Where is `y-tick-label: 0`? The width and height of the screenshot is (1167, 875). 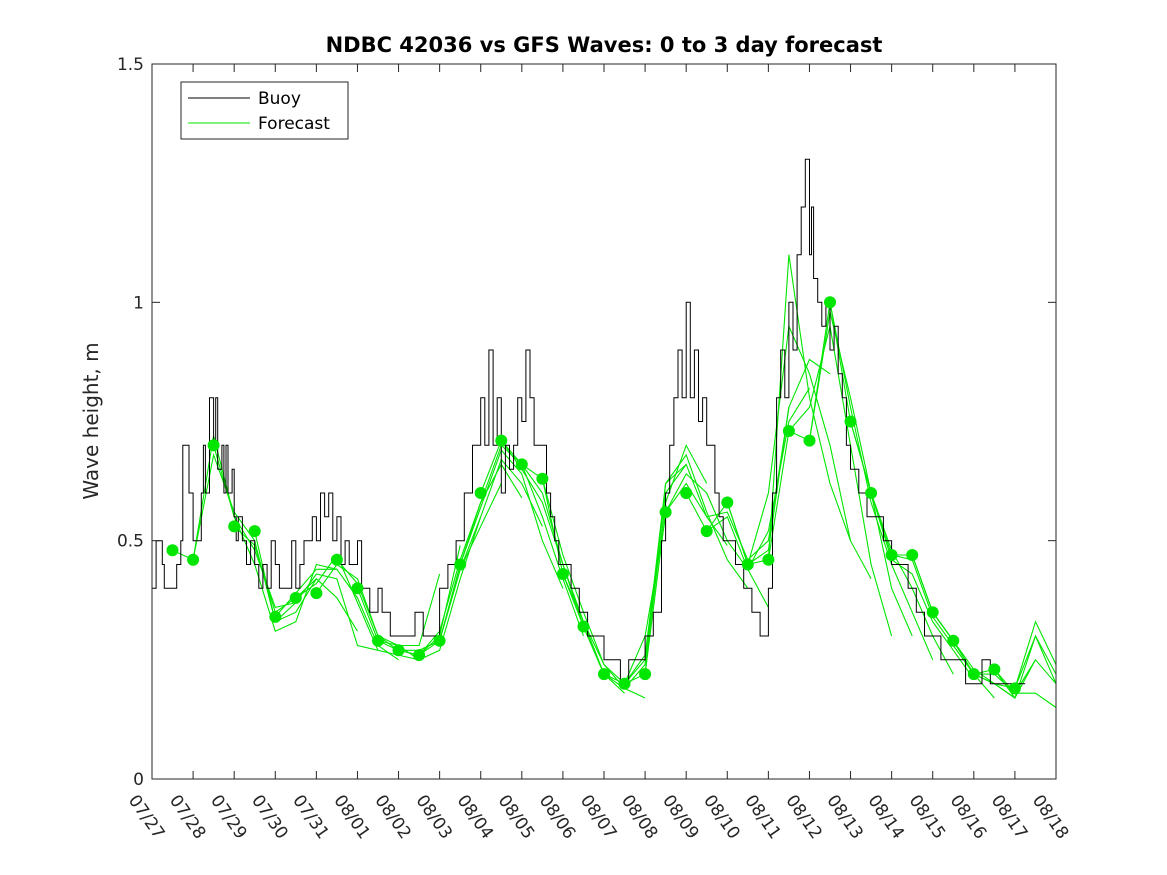
y-tick-label: 0 is located at coordinates (138, 780).